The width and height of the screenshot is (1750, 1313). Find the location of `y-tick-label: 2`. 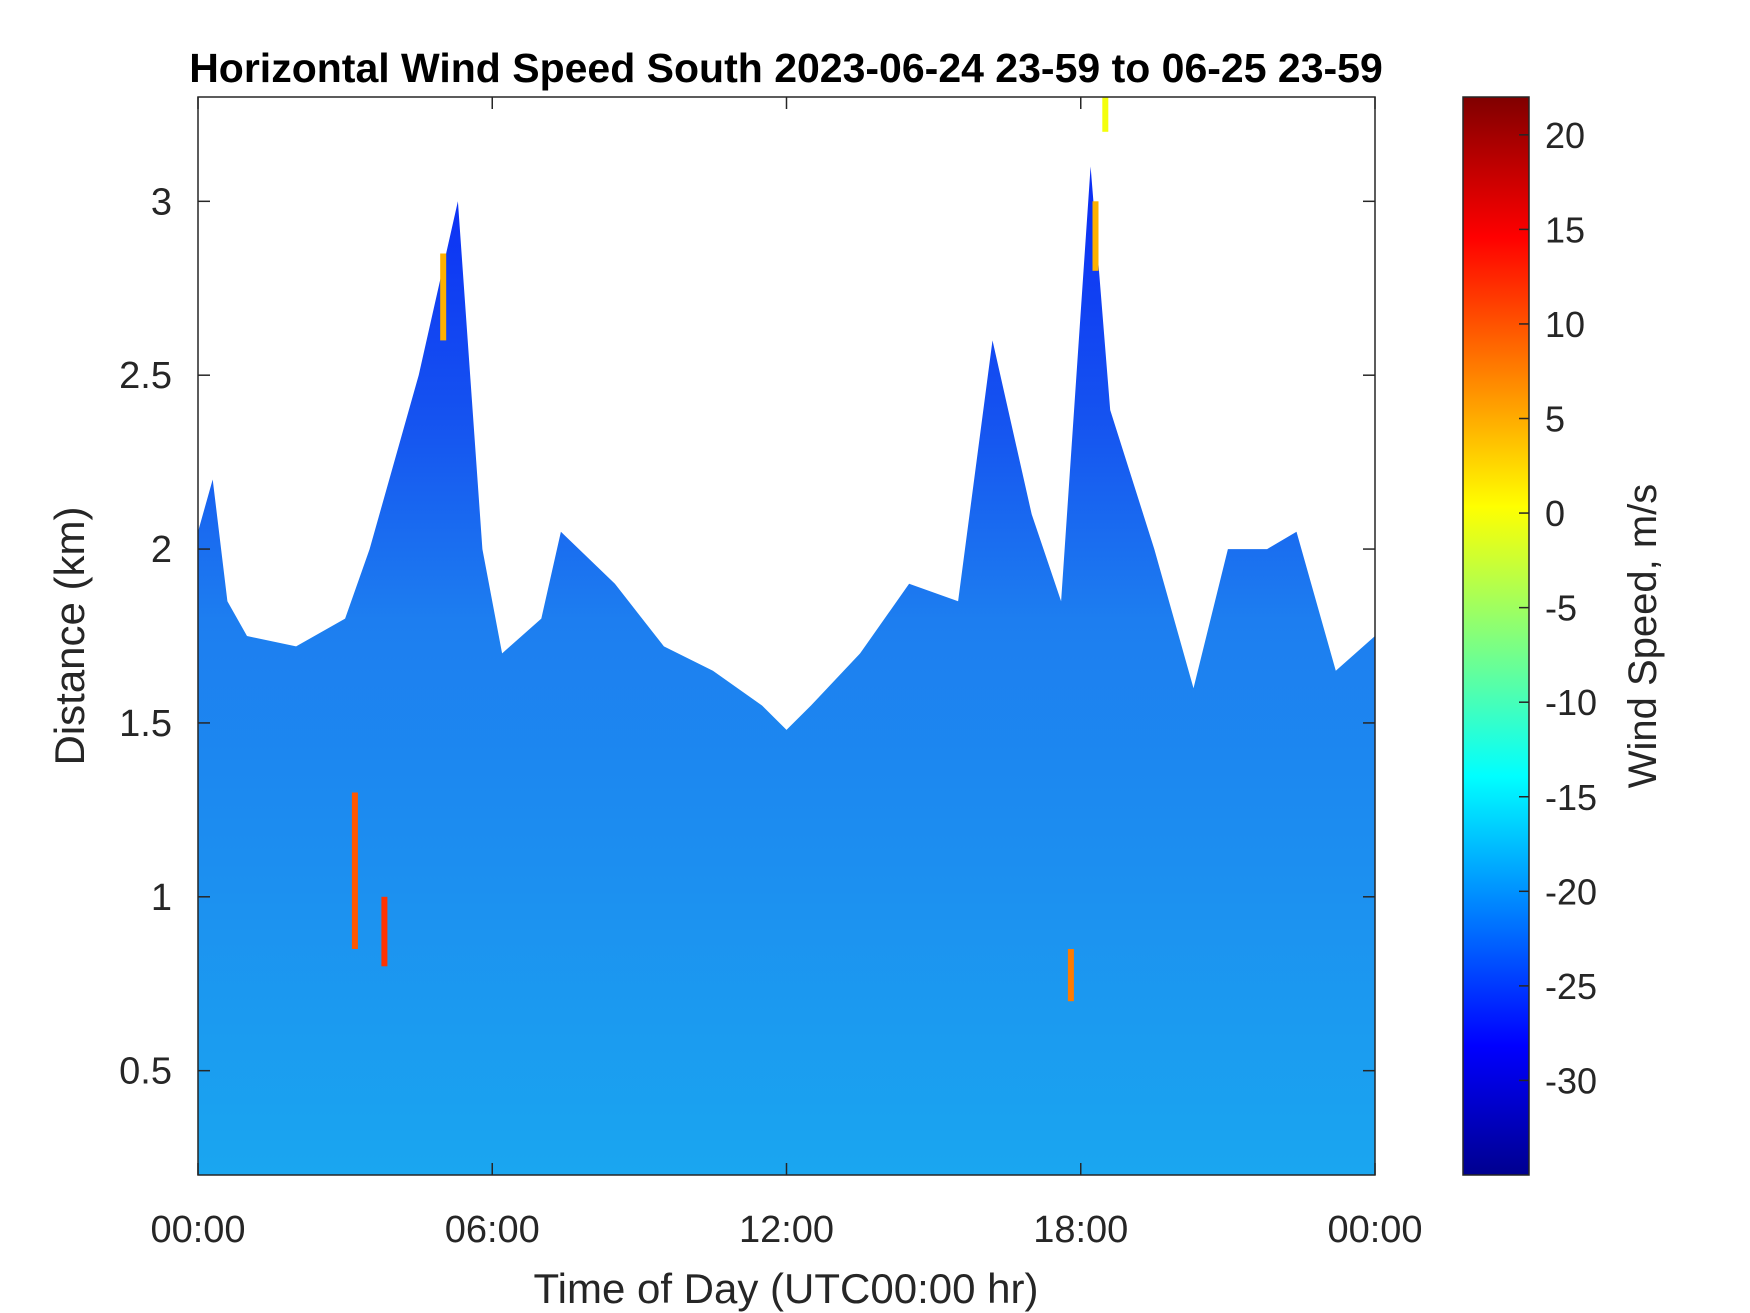

y-tick-label: 2 is located at coordinates (161, 550).